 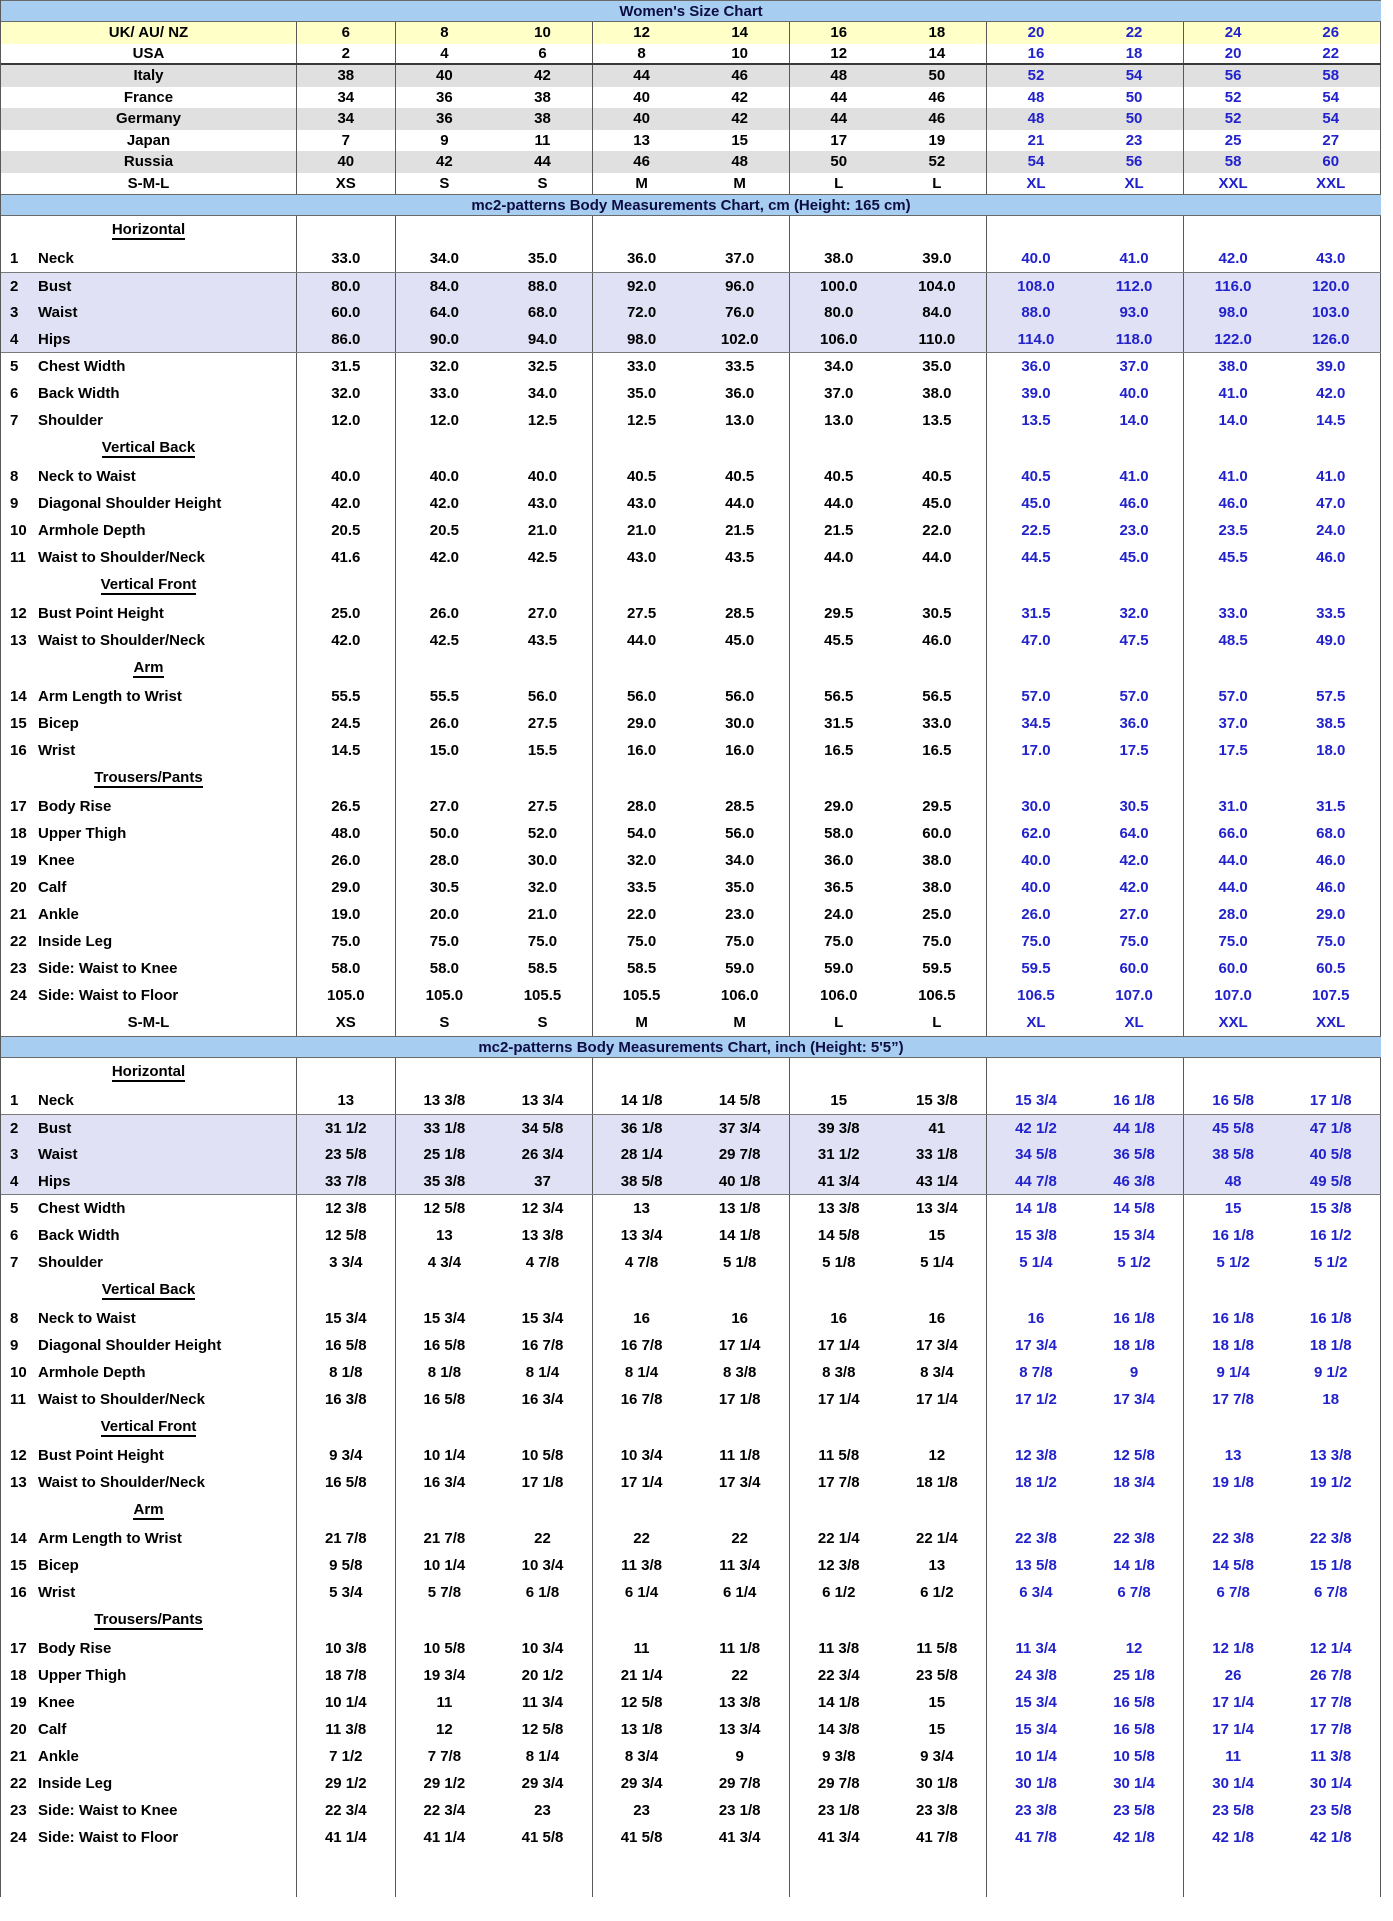 What do you see at coordinates (1035, 1262) in the screenshot?
I see `value-cell: 5 1/4` at bounding box center [1035, 1262].